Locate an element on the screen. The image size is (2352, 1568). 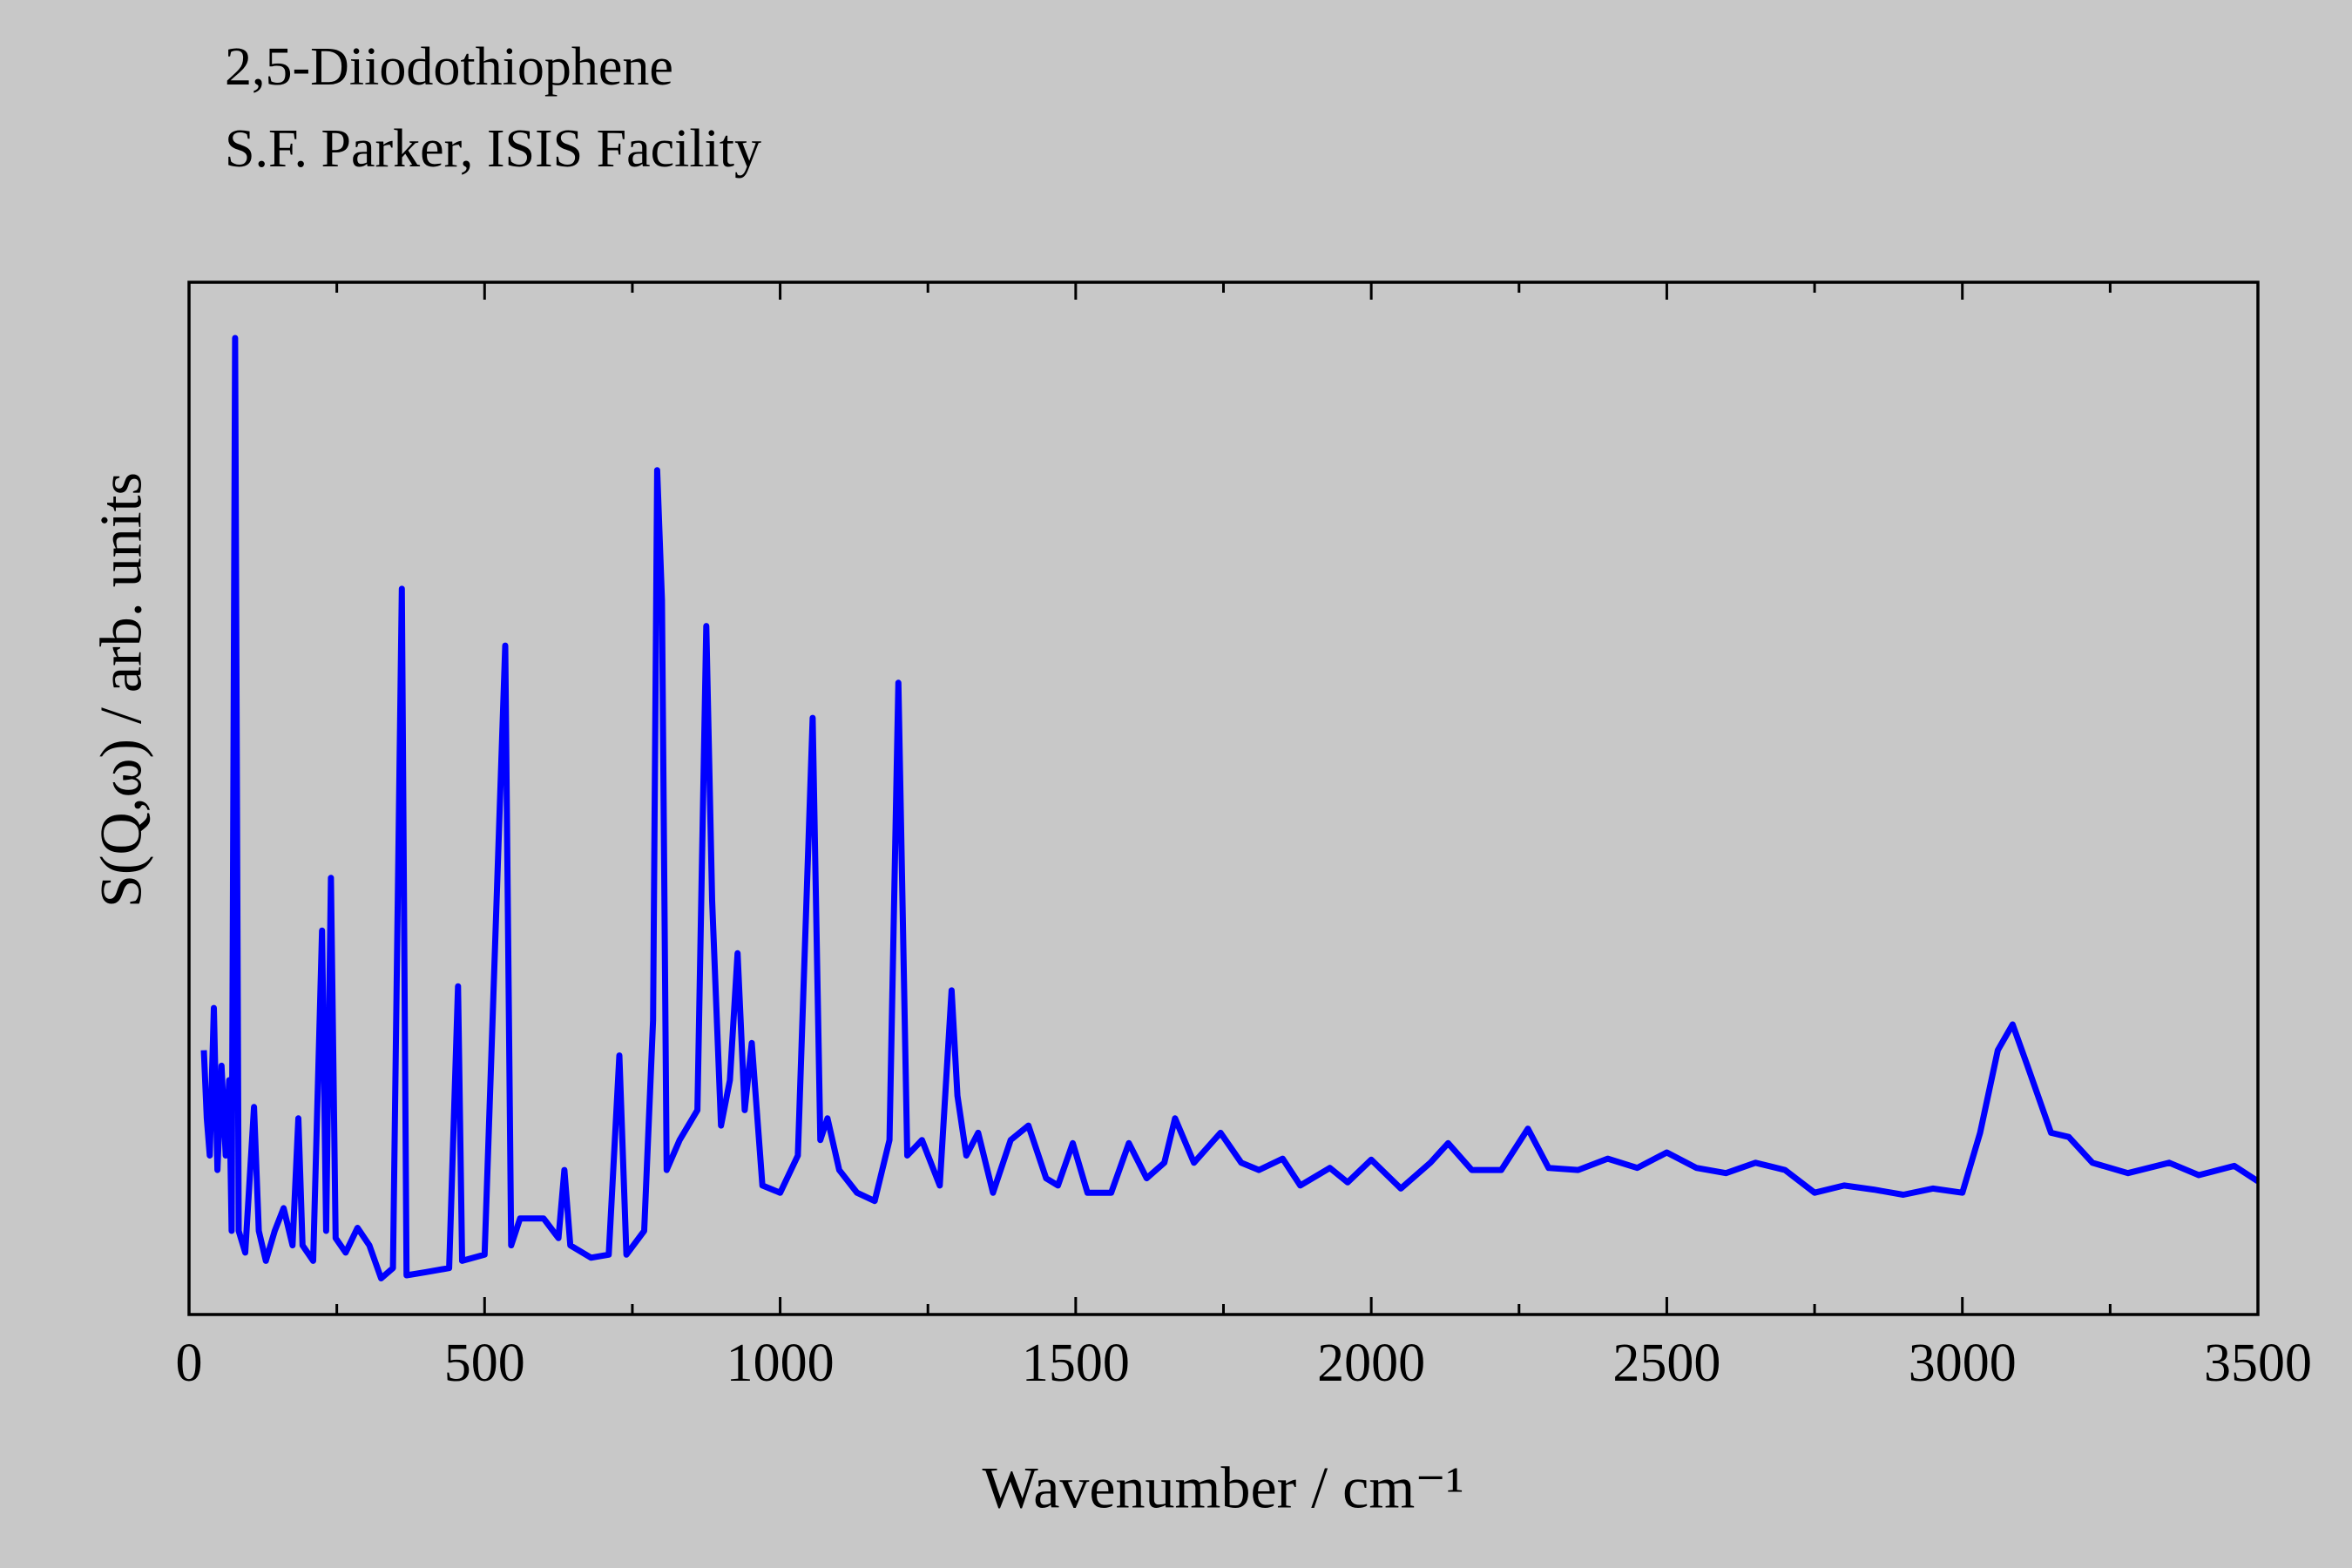
x-tick-label: 1500 is located at coordinates (1076, 1363).